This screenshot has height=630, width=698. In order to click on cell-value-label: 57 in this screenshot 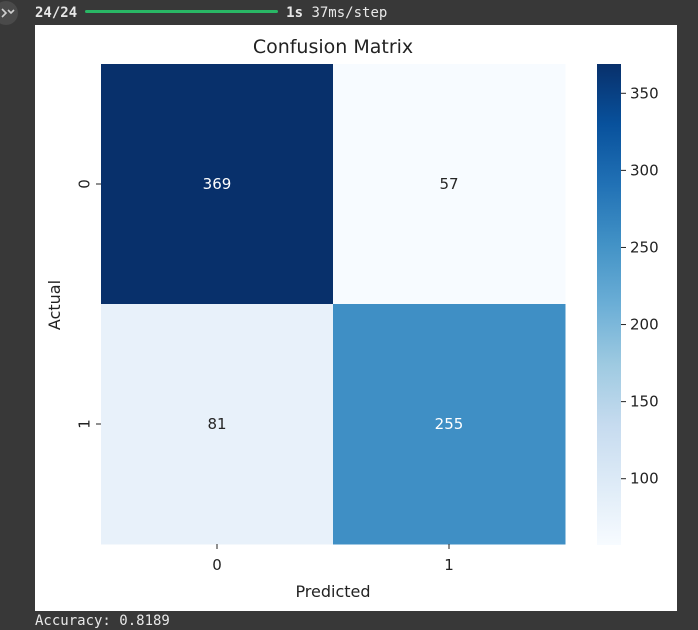, I will do `click(448, 184)`.